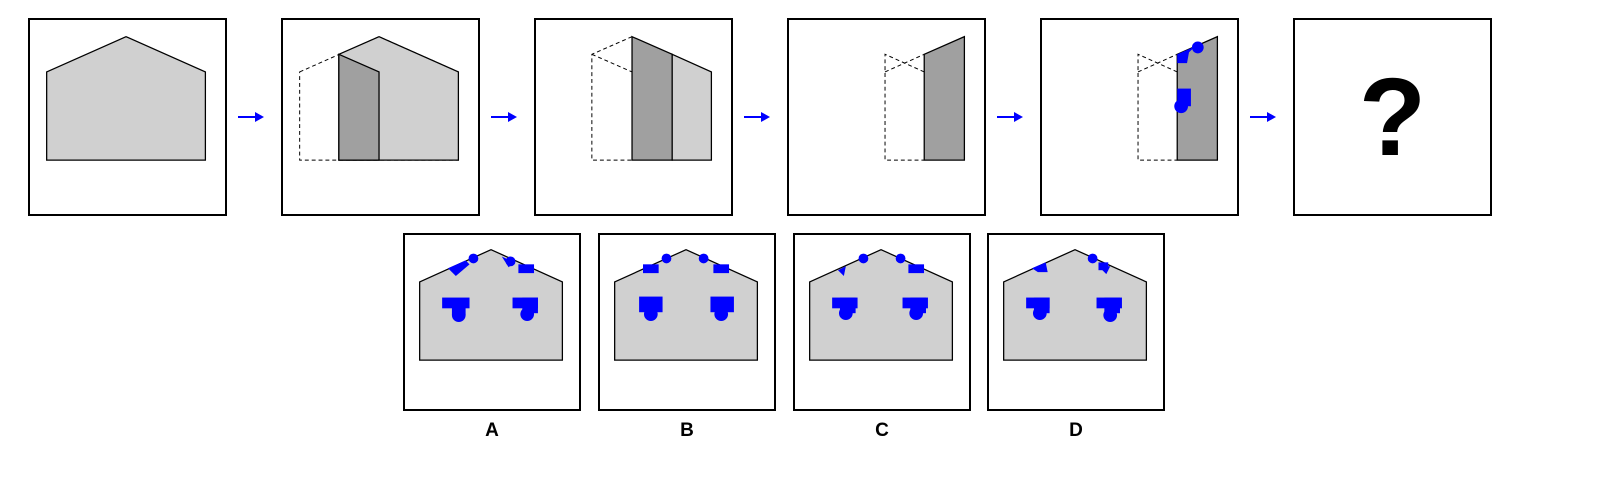 This screenshot has height=490, width=1610. I want to click on option-c-figure, so click(881, 304).